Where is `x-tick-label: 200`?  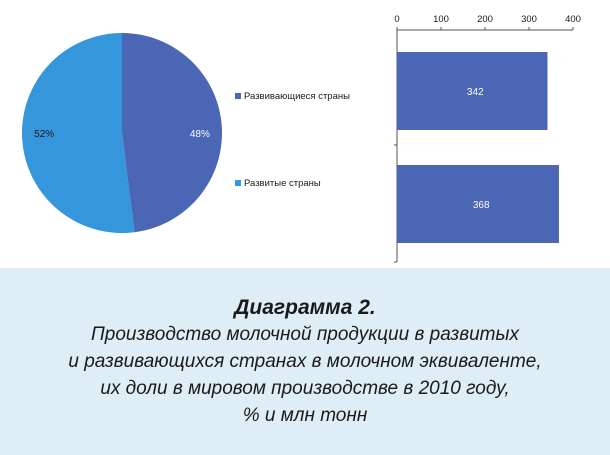 x-tick-label: 200 is located at coordinates (485, 19).